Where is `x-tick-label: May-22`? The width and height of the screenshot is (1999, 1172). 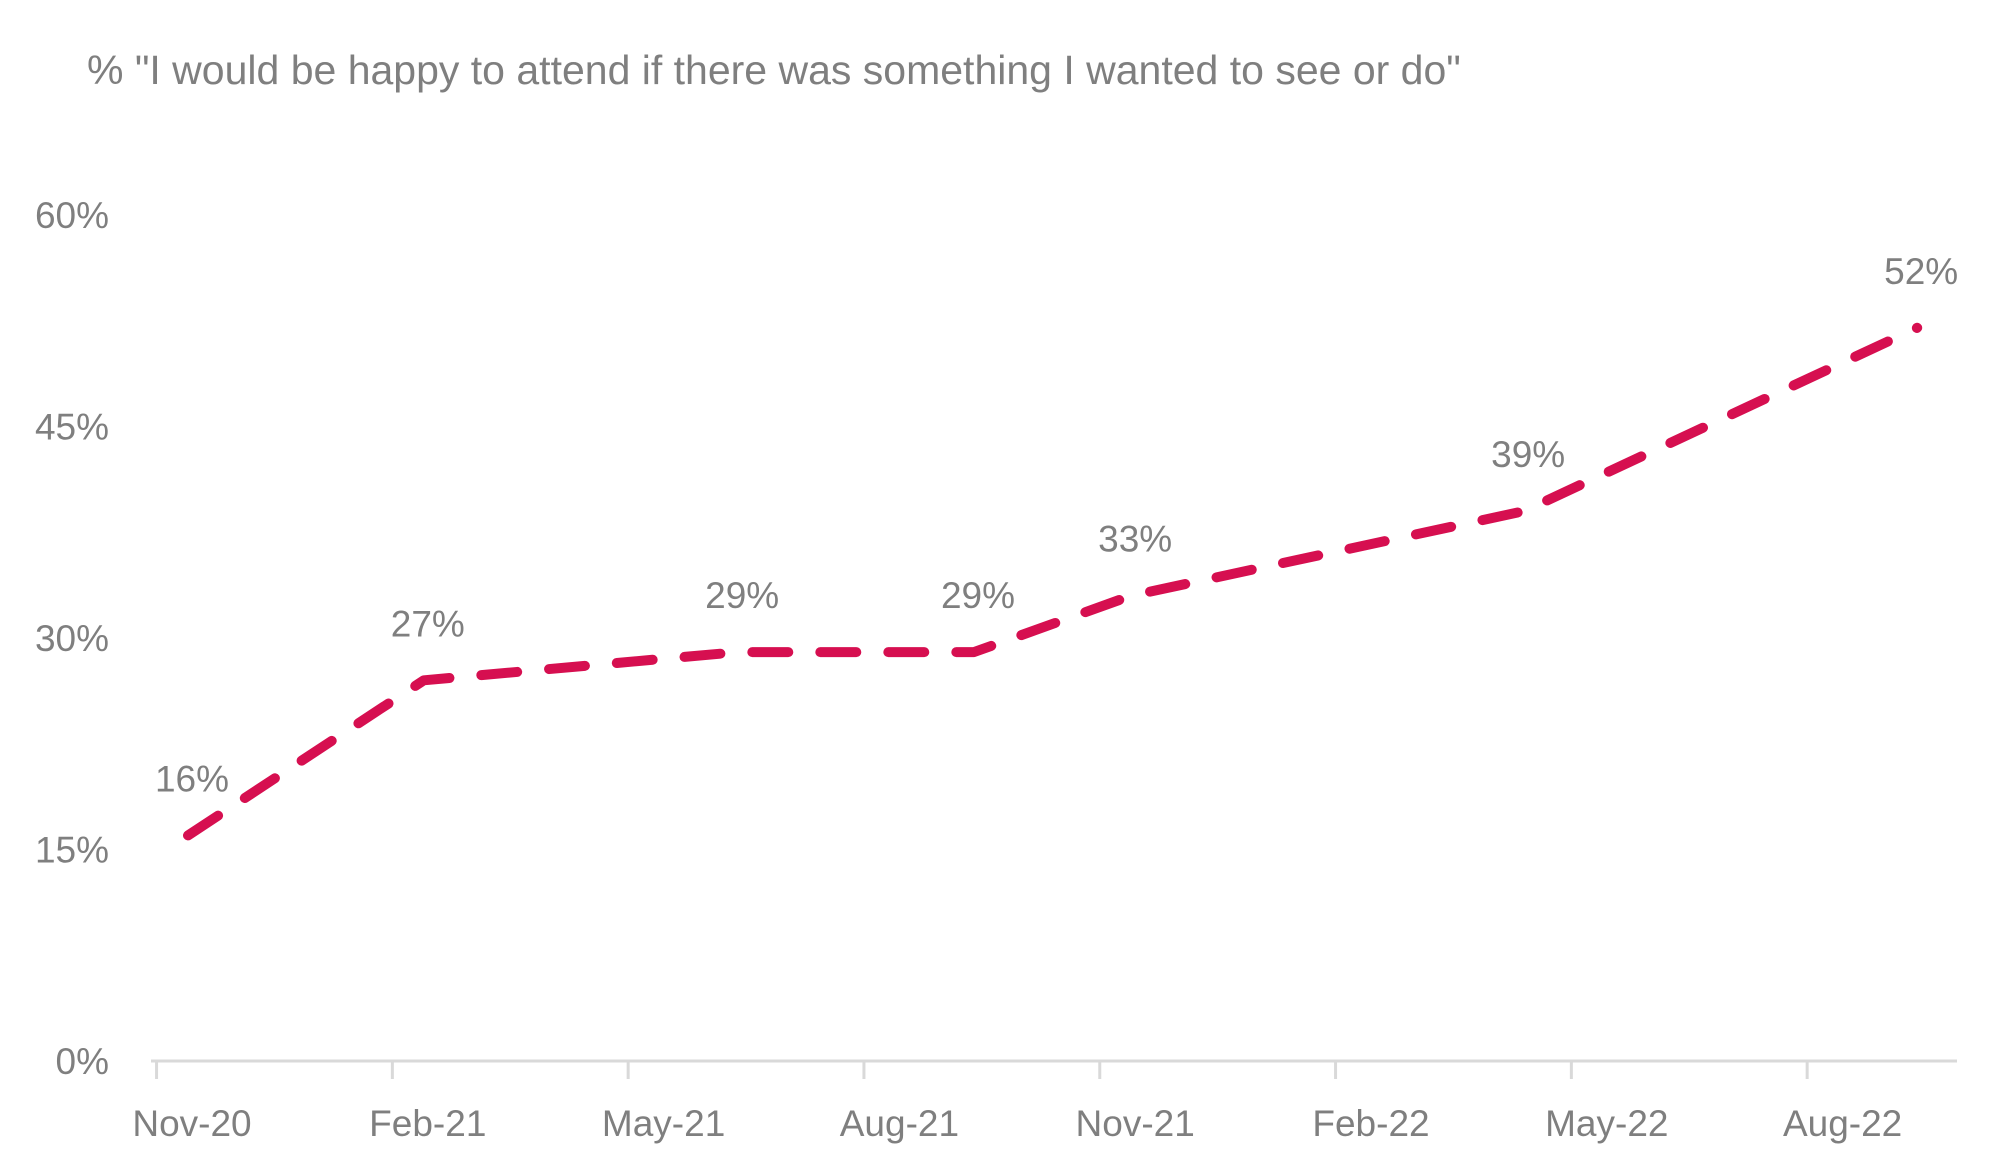 x-tick-label: May-22 is located at coordinates (1606, 1123).